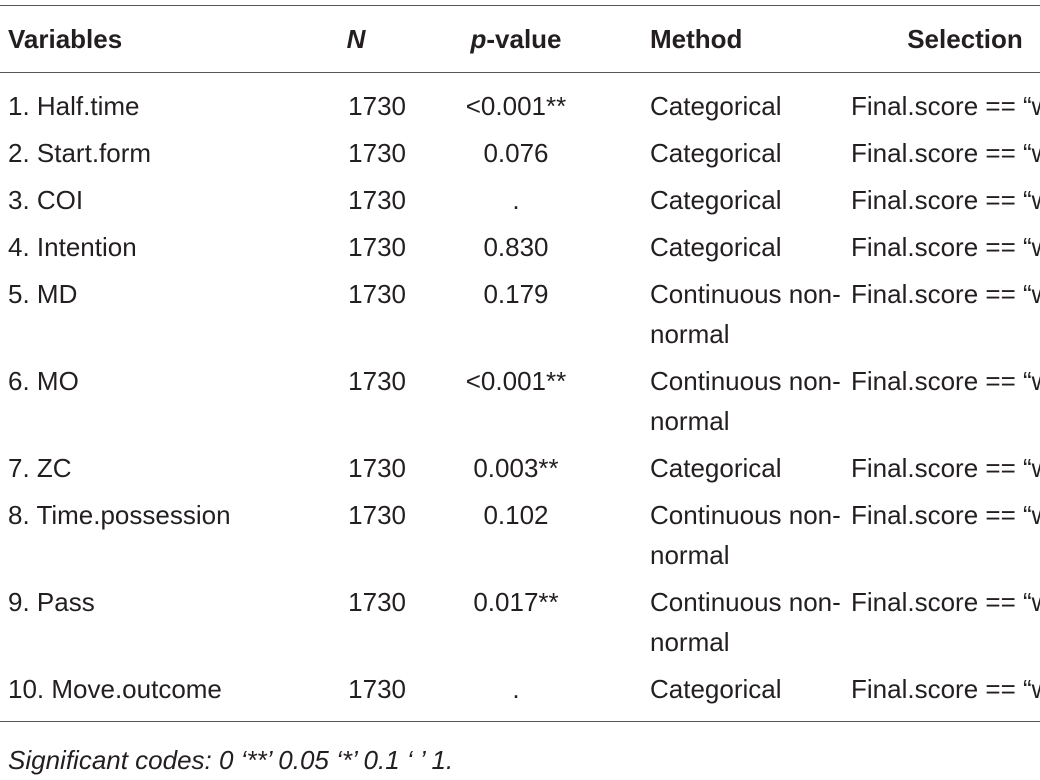 This screenshot has height=780, width=1040. Describe the element at coordinates (516, 39) in the screenshot. I see `column-header: p-value` at that location.